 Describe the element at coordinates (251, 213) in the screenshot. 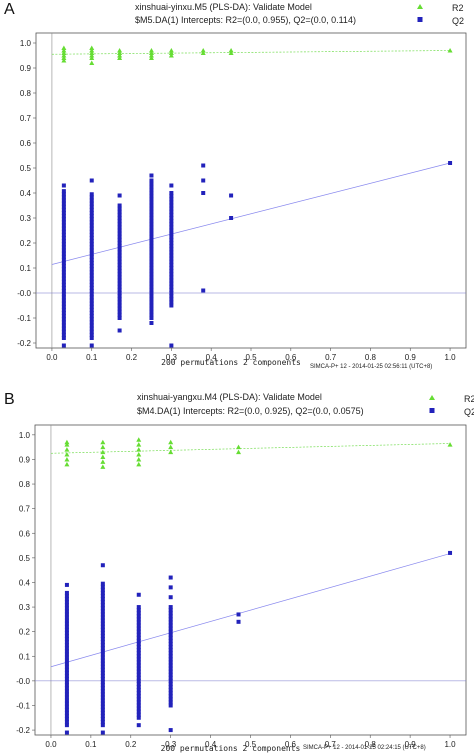

I see `q2-regression-line` at that location.